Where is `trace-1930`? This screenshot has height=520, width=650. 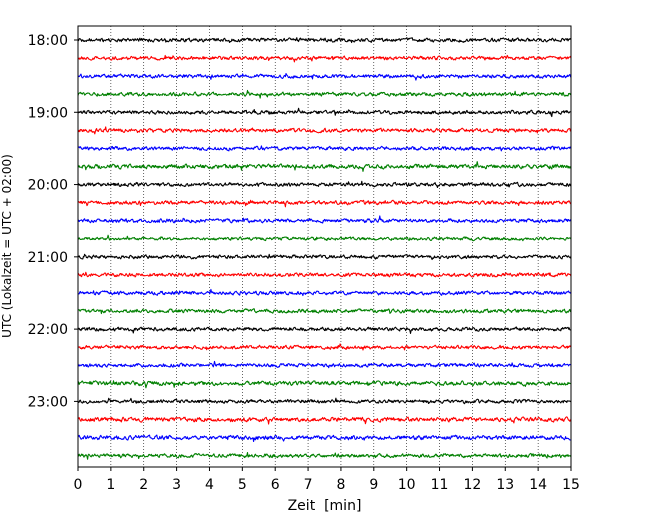 trace-1930 is located at coordinates (324, 148).